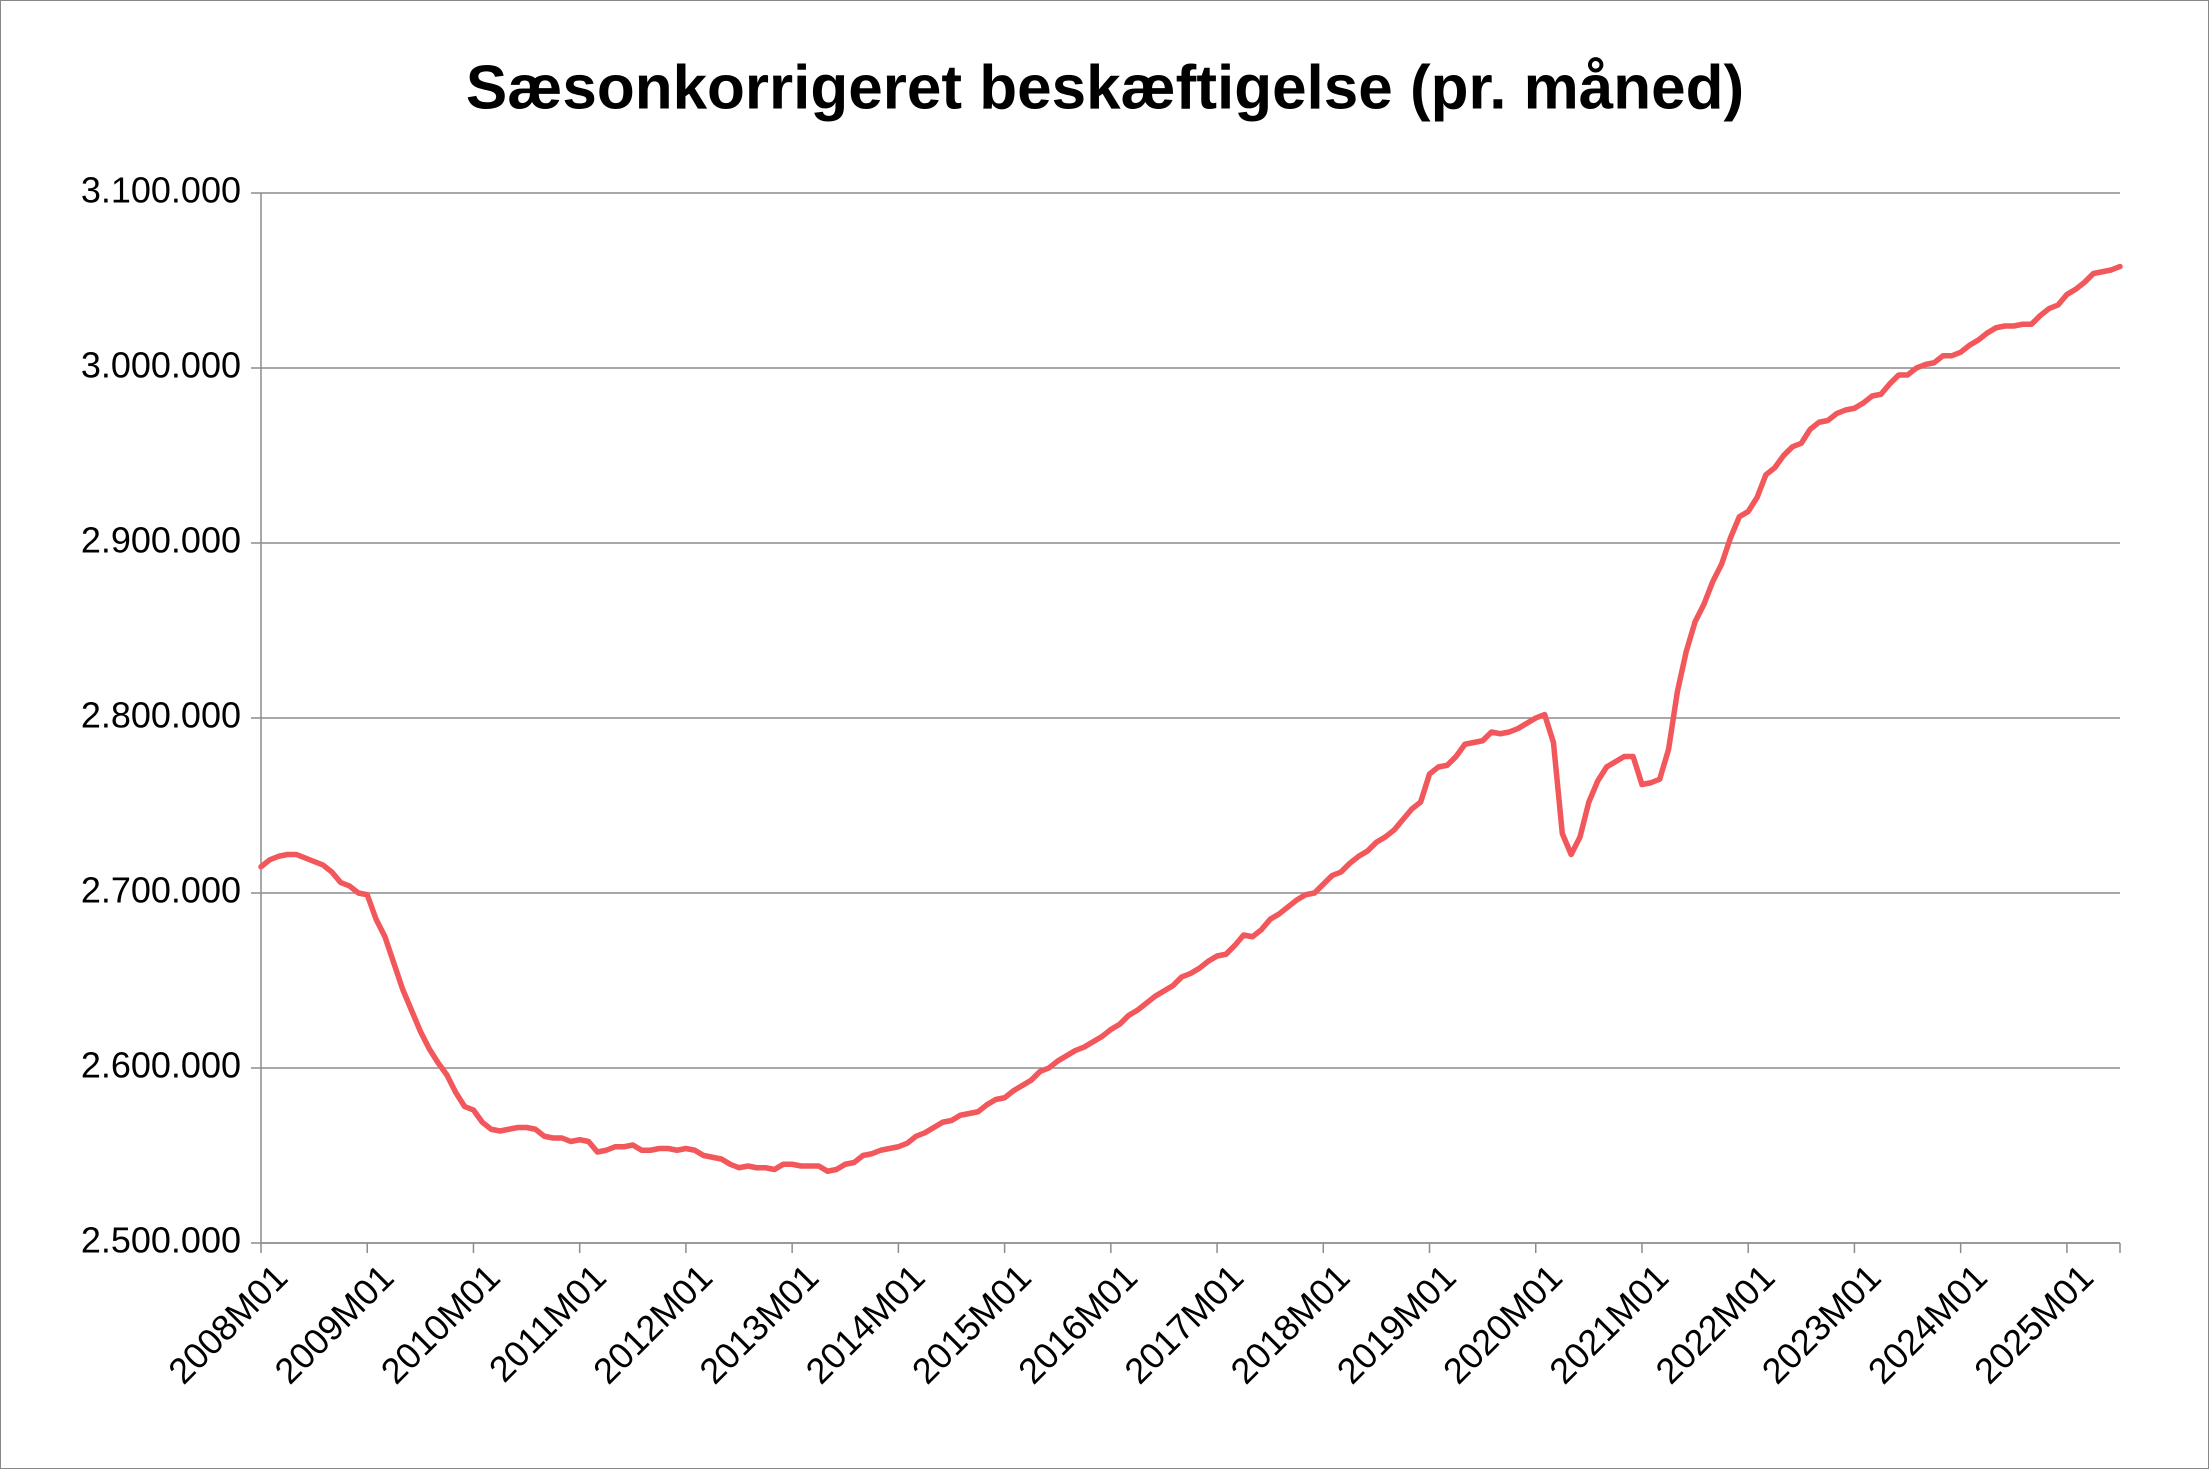  Describe the element at coordinates (161, 715) in the screenshot. I see `y-tick-label: 2.800.000` at that location.